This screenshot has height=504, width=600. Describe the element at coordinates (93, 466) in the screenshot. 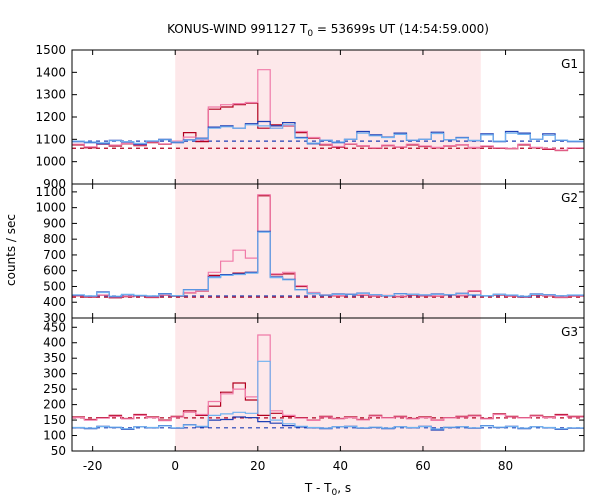

I see `x-tick-label: -20` at that location.